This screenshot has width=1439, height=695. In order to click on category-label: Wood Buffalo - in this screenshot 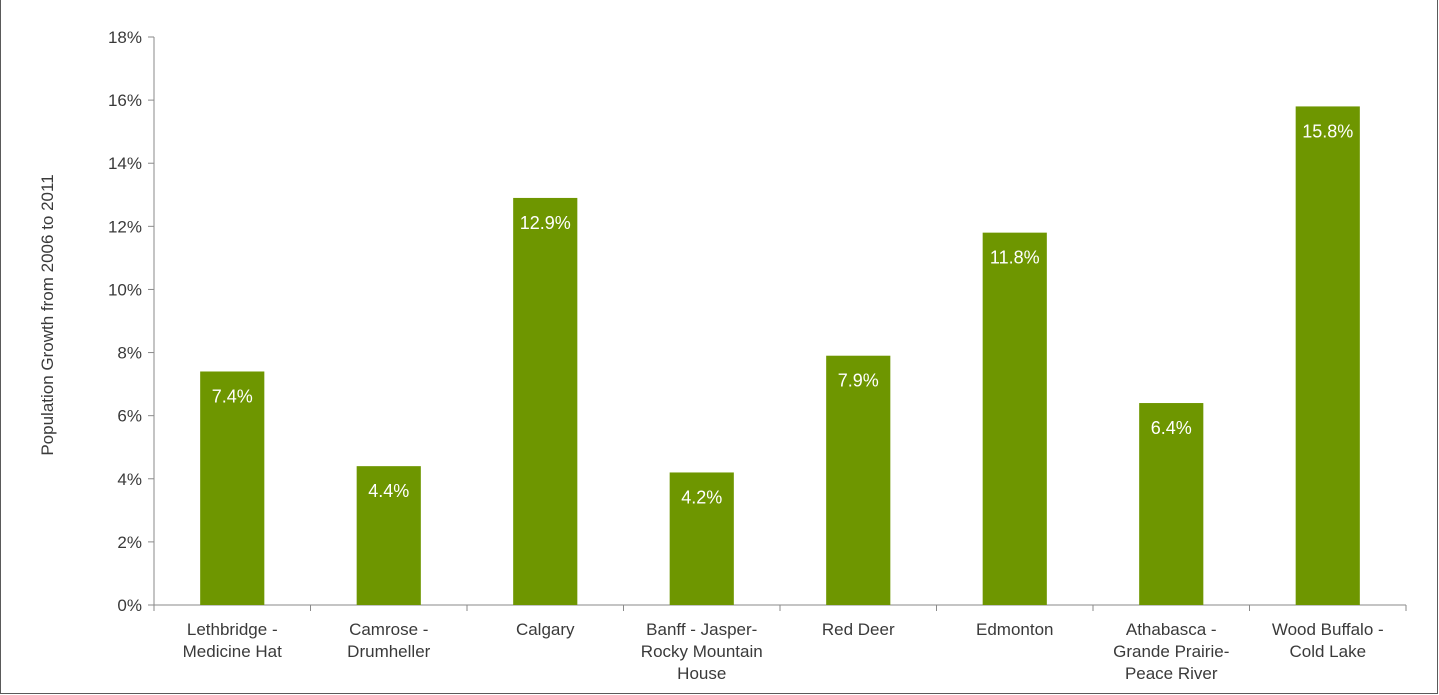, I will do `click(1328, 629)`.